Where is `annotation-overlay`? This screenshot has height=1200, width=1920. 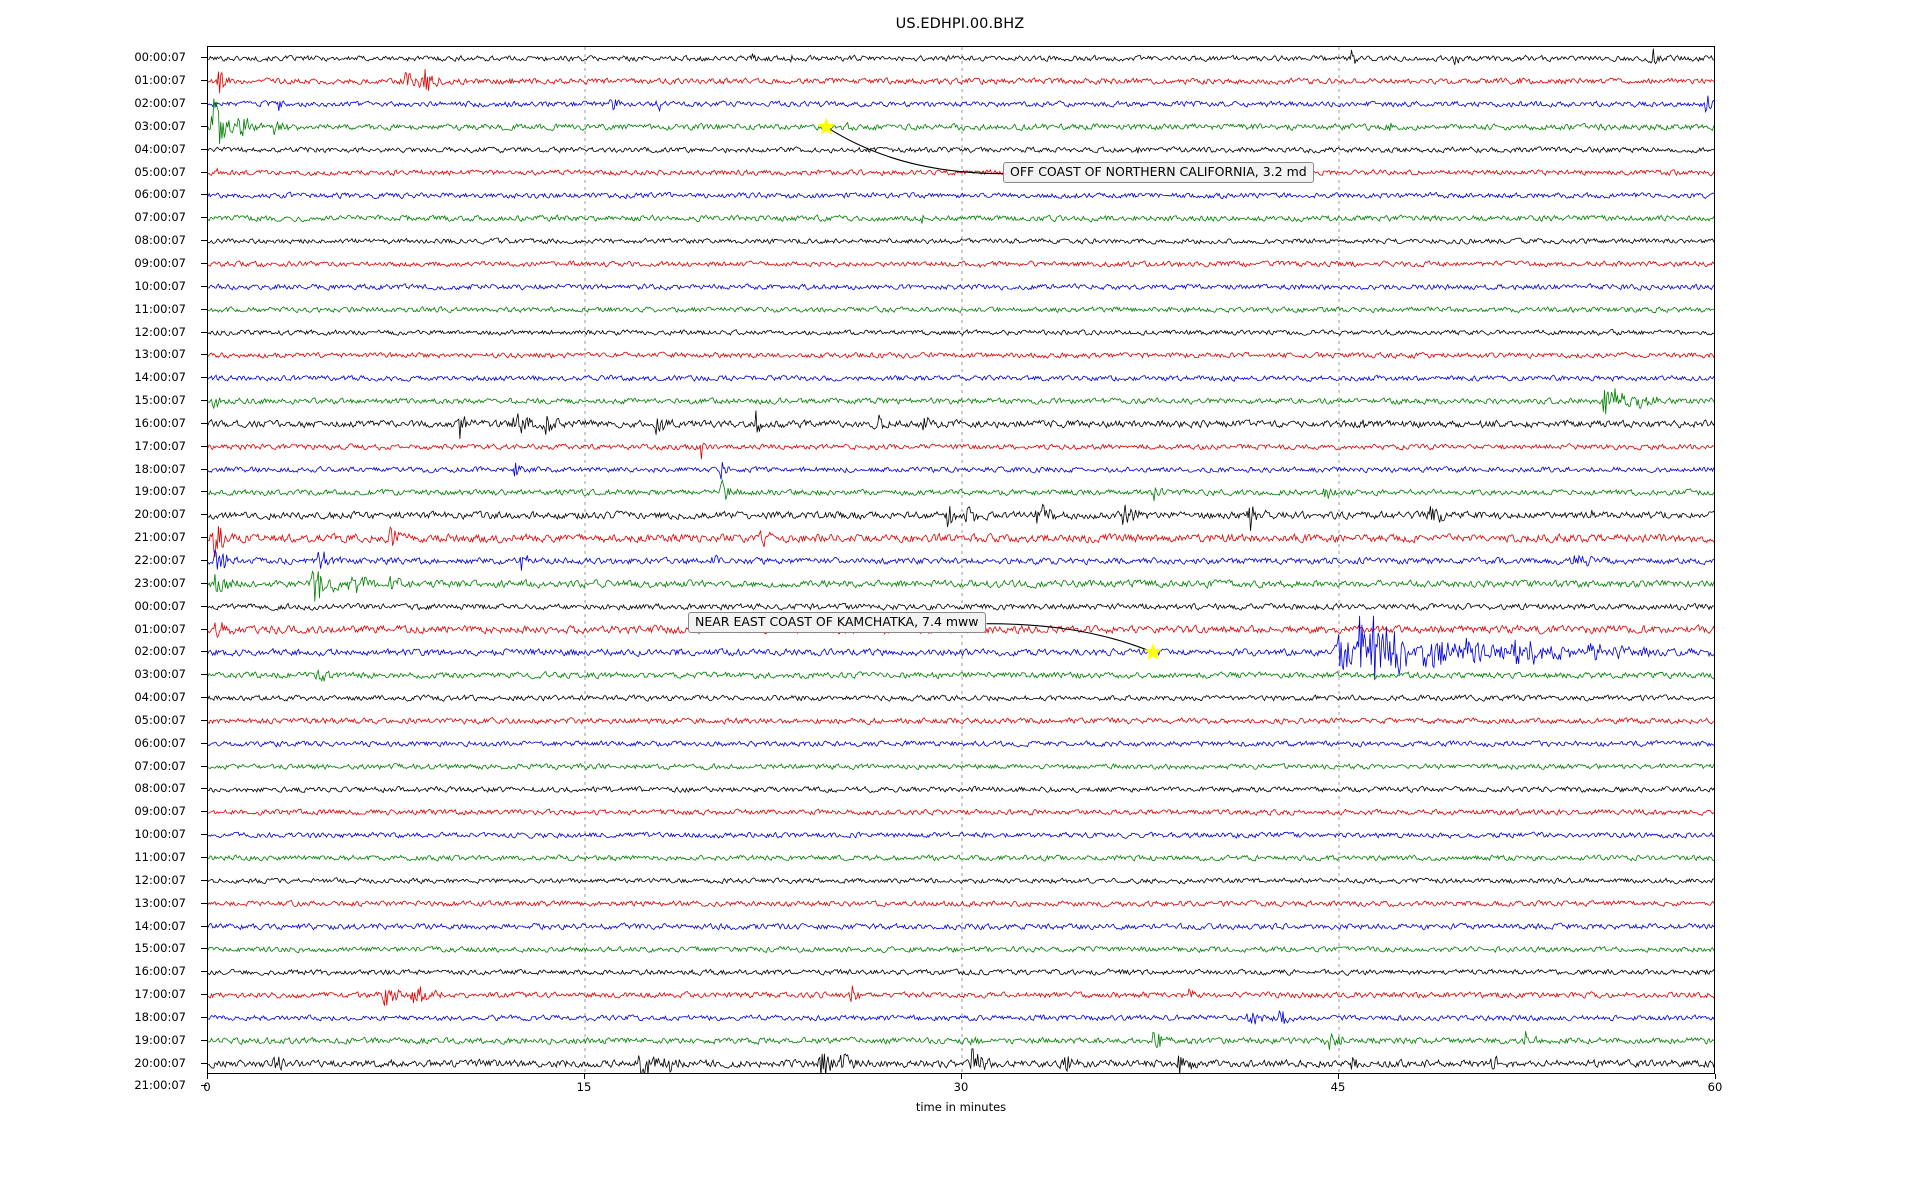 annotation-overlay is located at coordinates (990, 389).